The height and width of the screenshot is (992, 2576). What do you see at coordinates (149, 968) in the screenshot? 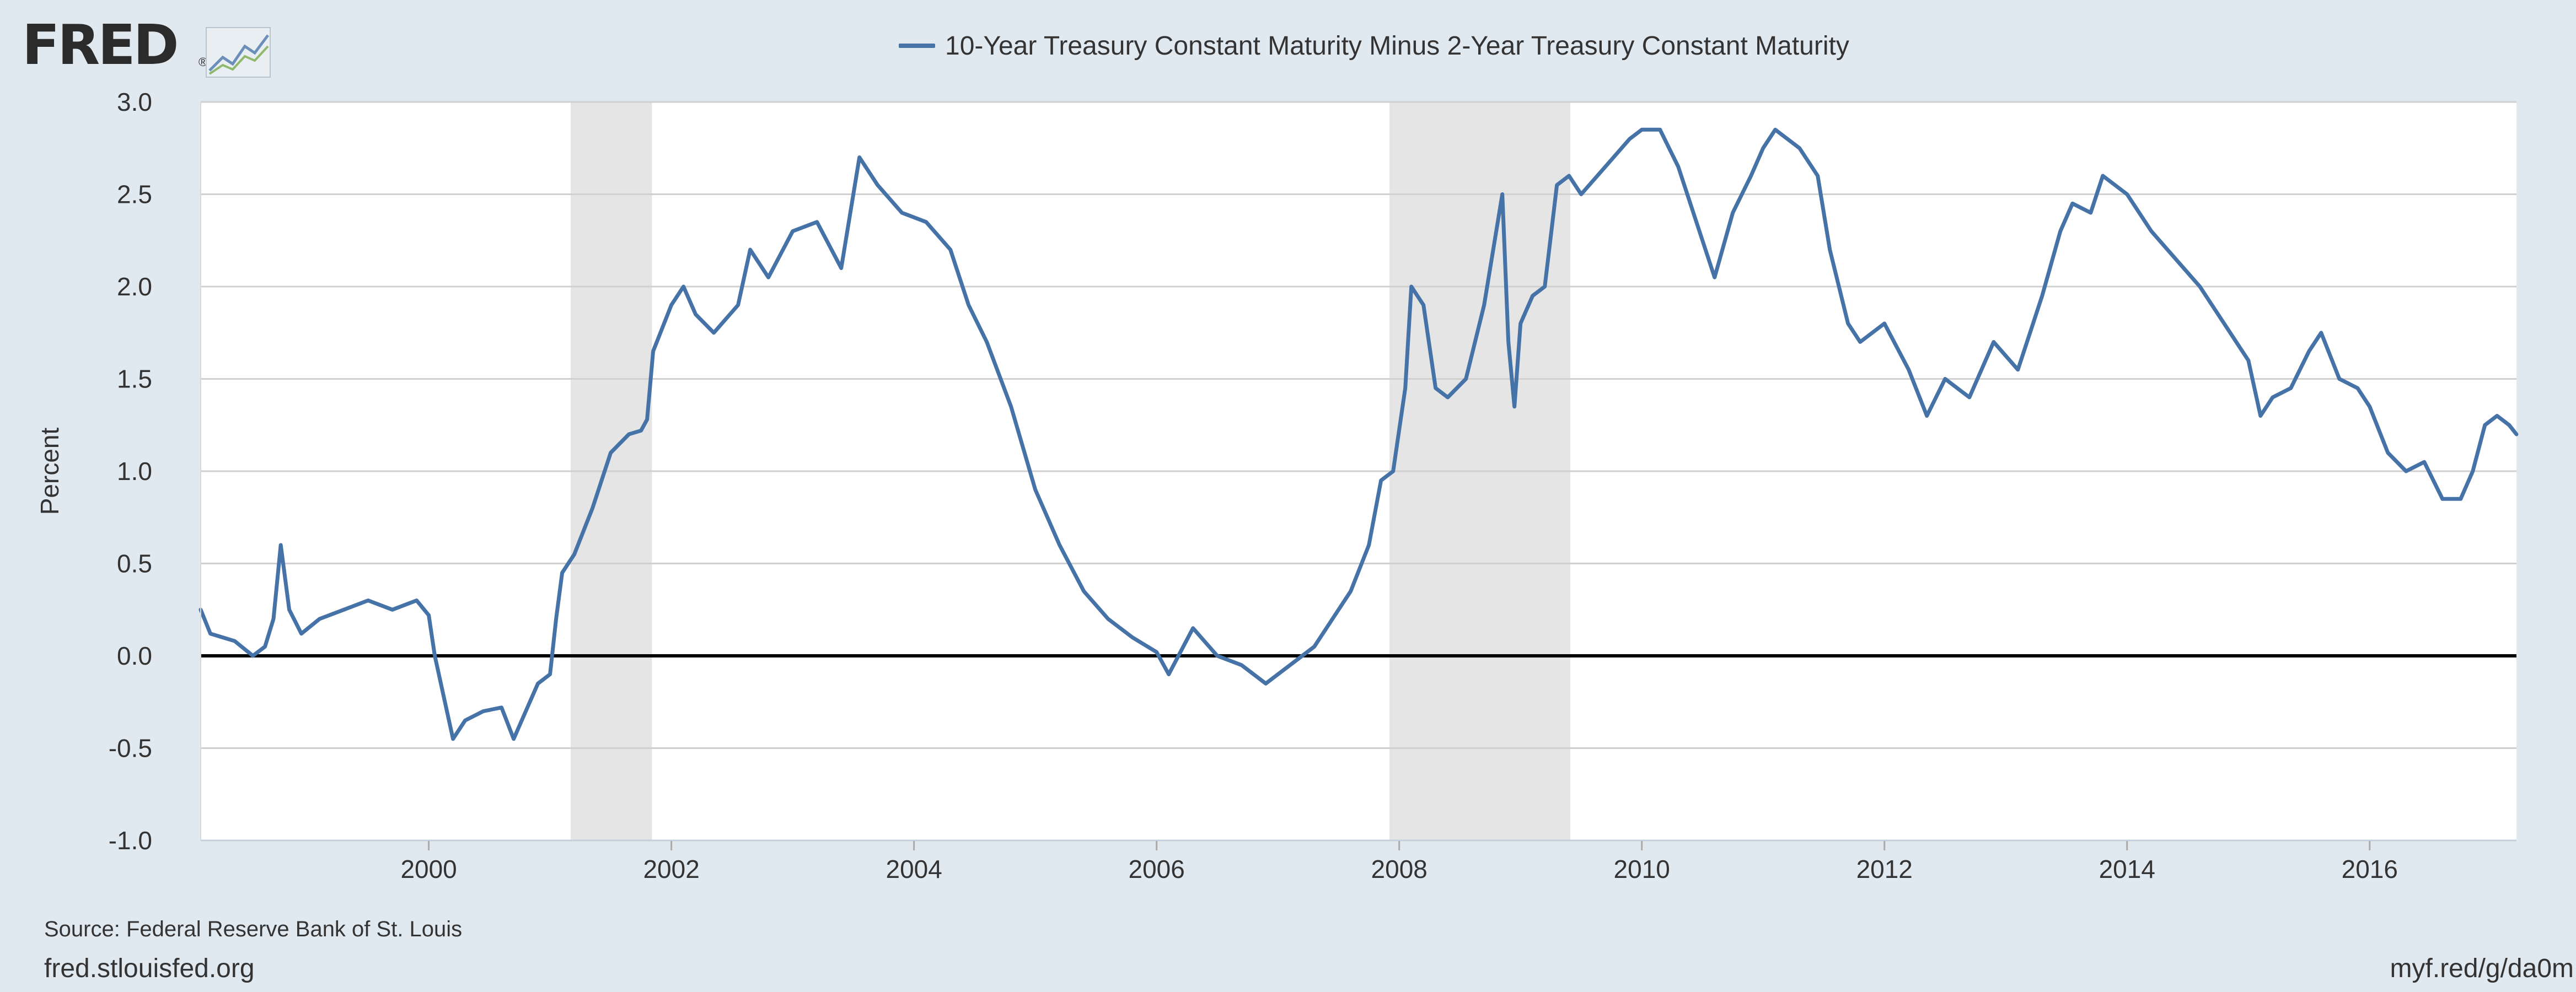
I see `site-link: fred.stlouisfed.org` at bounding box center [149, 968].